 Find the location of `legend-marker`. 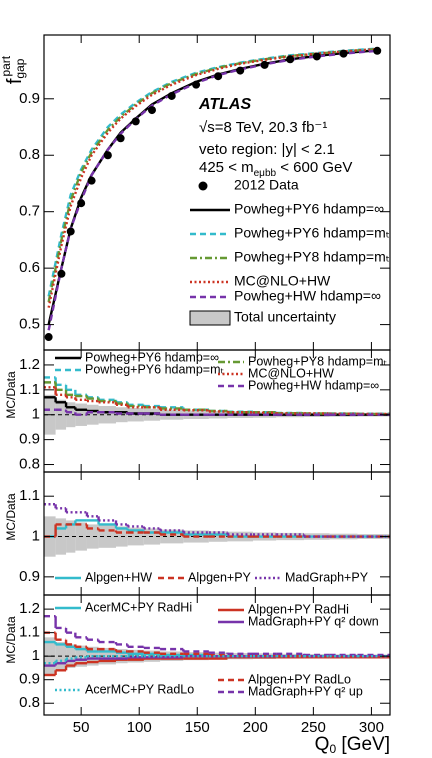

legend-marker is located at coordinates (203, 186).